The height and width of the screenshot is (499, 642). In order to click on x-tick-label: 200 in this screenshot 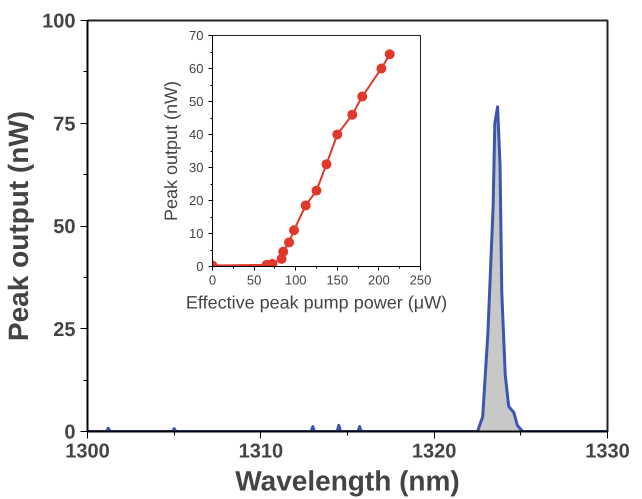, I will do `click(379, 280)`.